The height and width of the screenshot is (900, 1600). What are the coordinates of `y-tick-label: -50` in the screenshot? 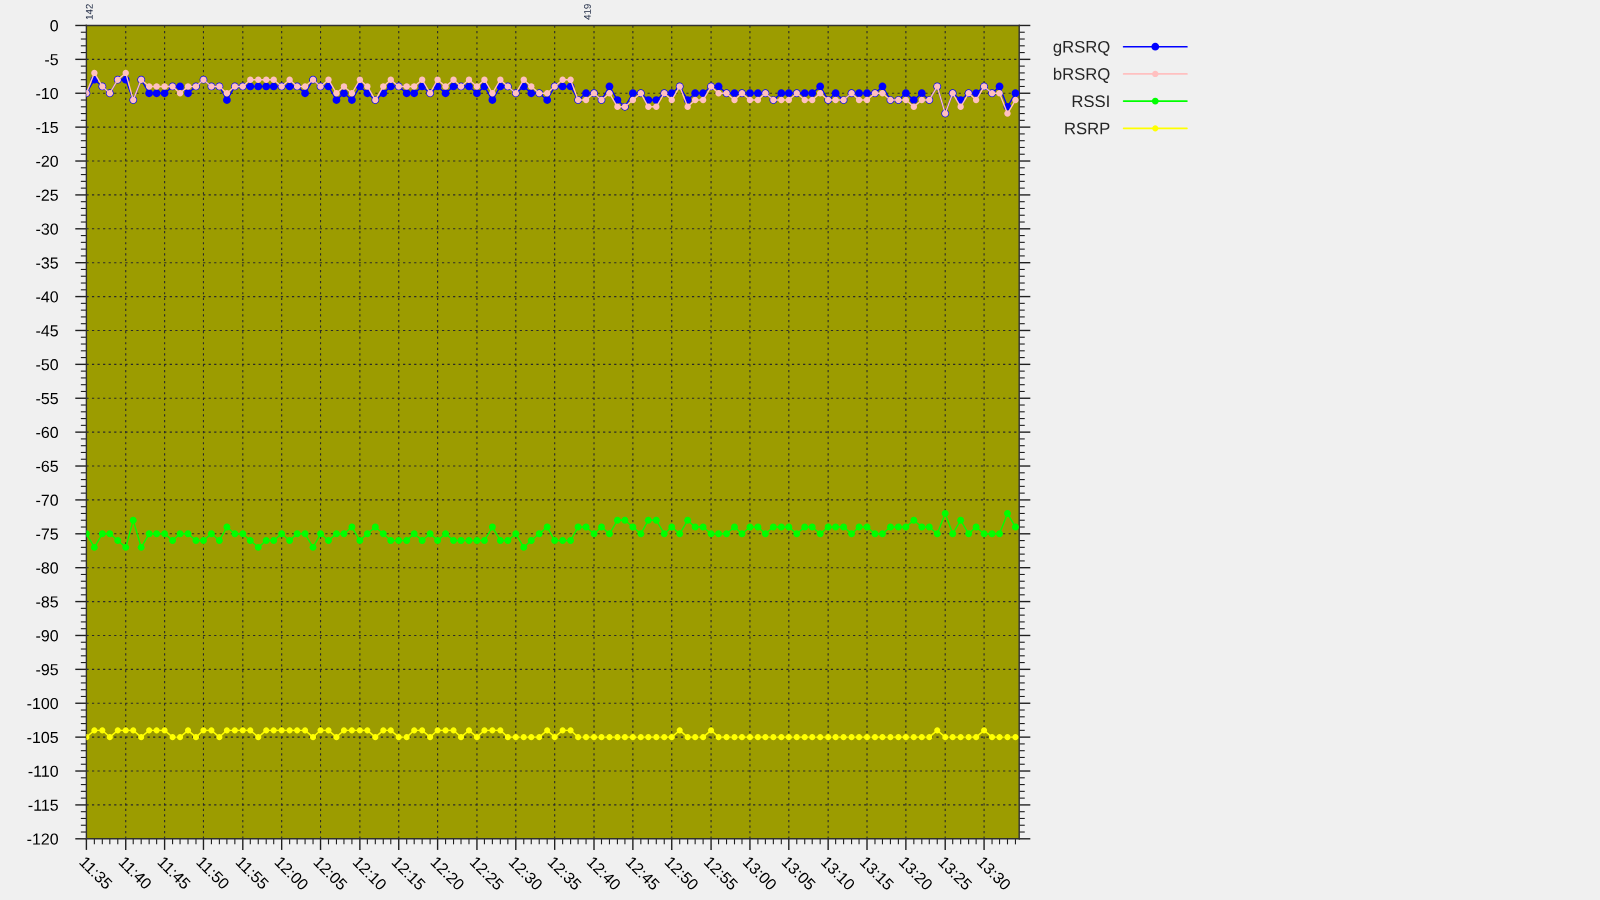 It's located at (47, 364).